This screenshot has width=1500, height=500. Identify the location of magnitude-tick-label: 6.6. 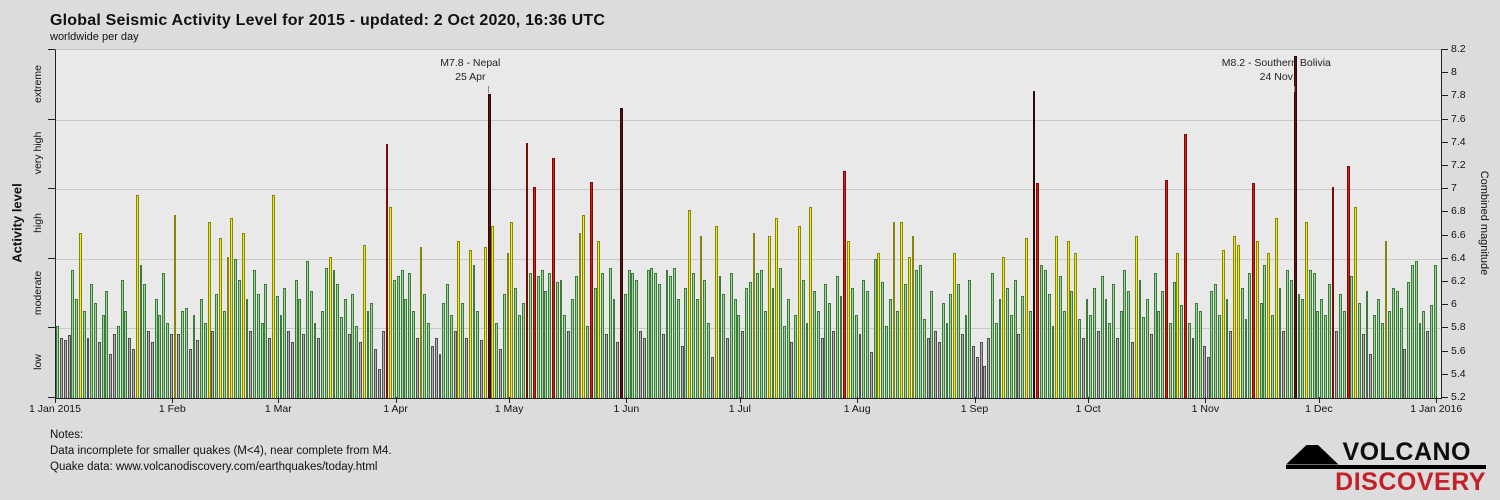
(1458, 234).